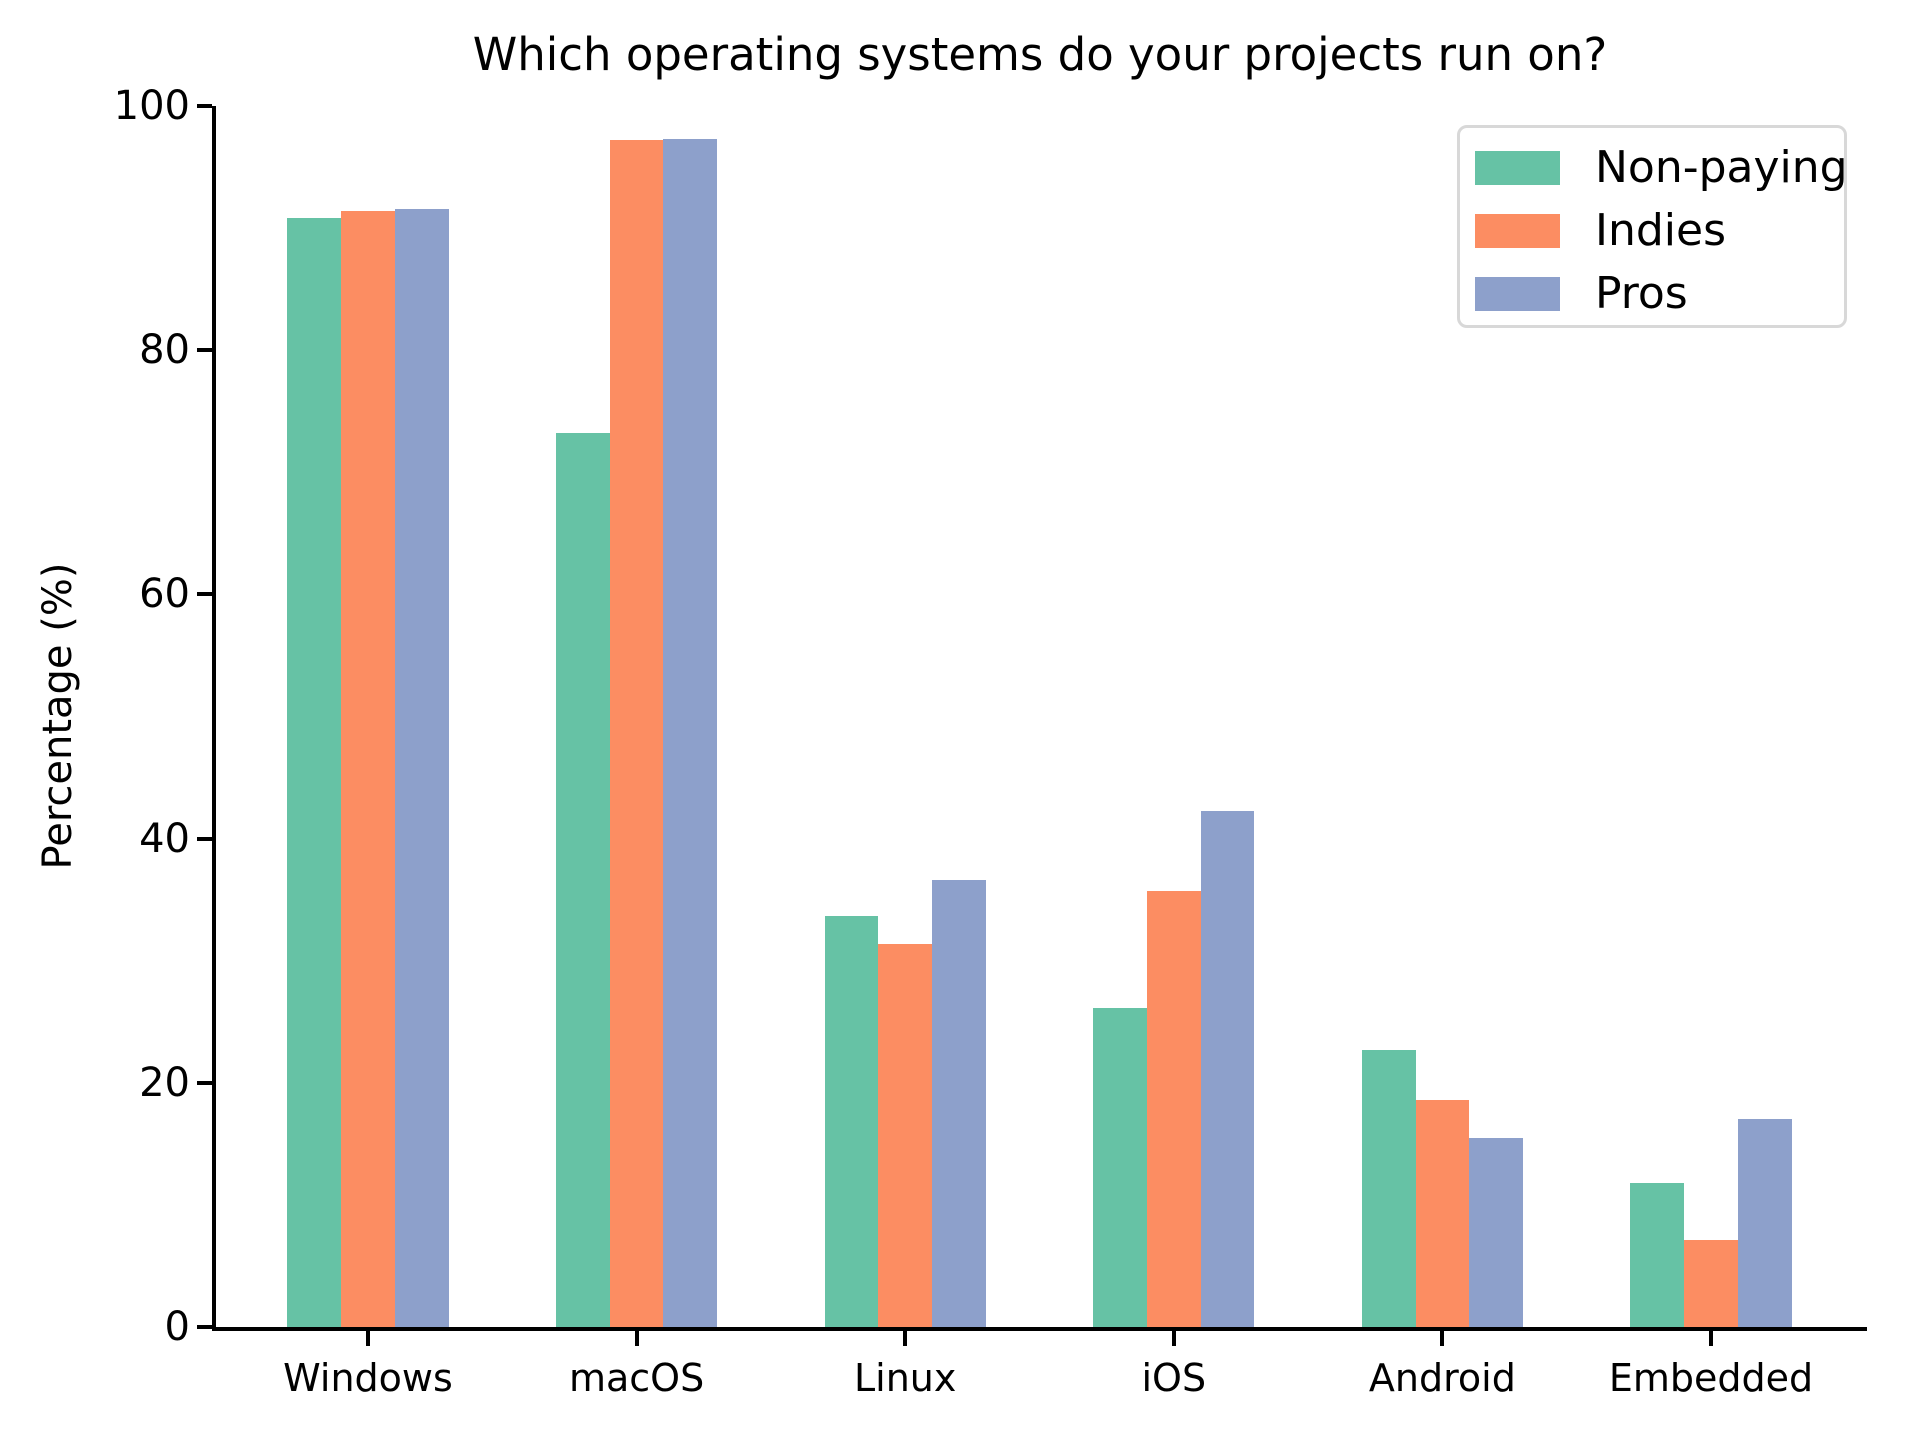  Describe the element at coordinates (1711, 1378) in the screenshot. I see `x-tick-label-embedded: Embedded` at that location.